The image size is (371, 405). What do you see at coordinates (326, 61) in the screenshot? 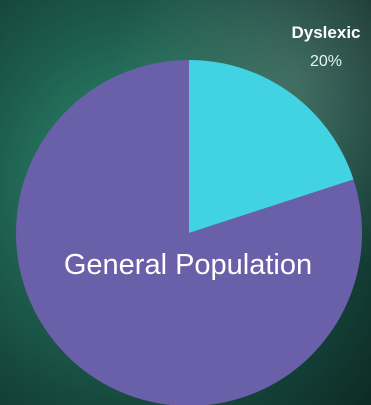
I see `slice-value-dyslexic: 20%` at bounding box center [326, 61].